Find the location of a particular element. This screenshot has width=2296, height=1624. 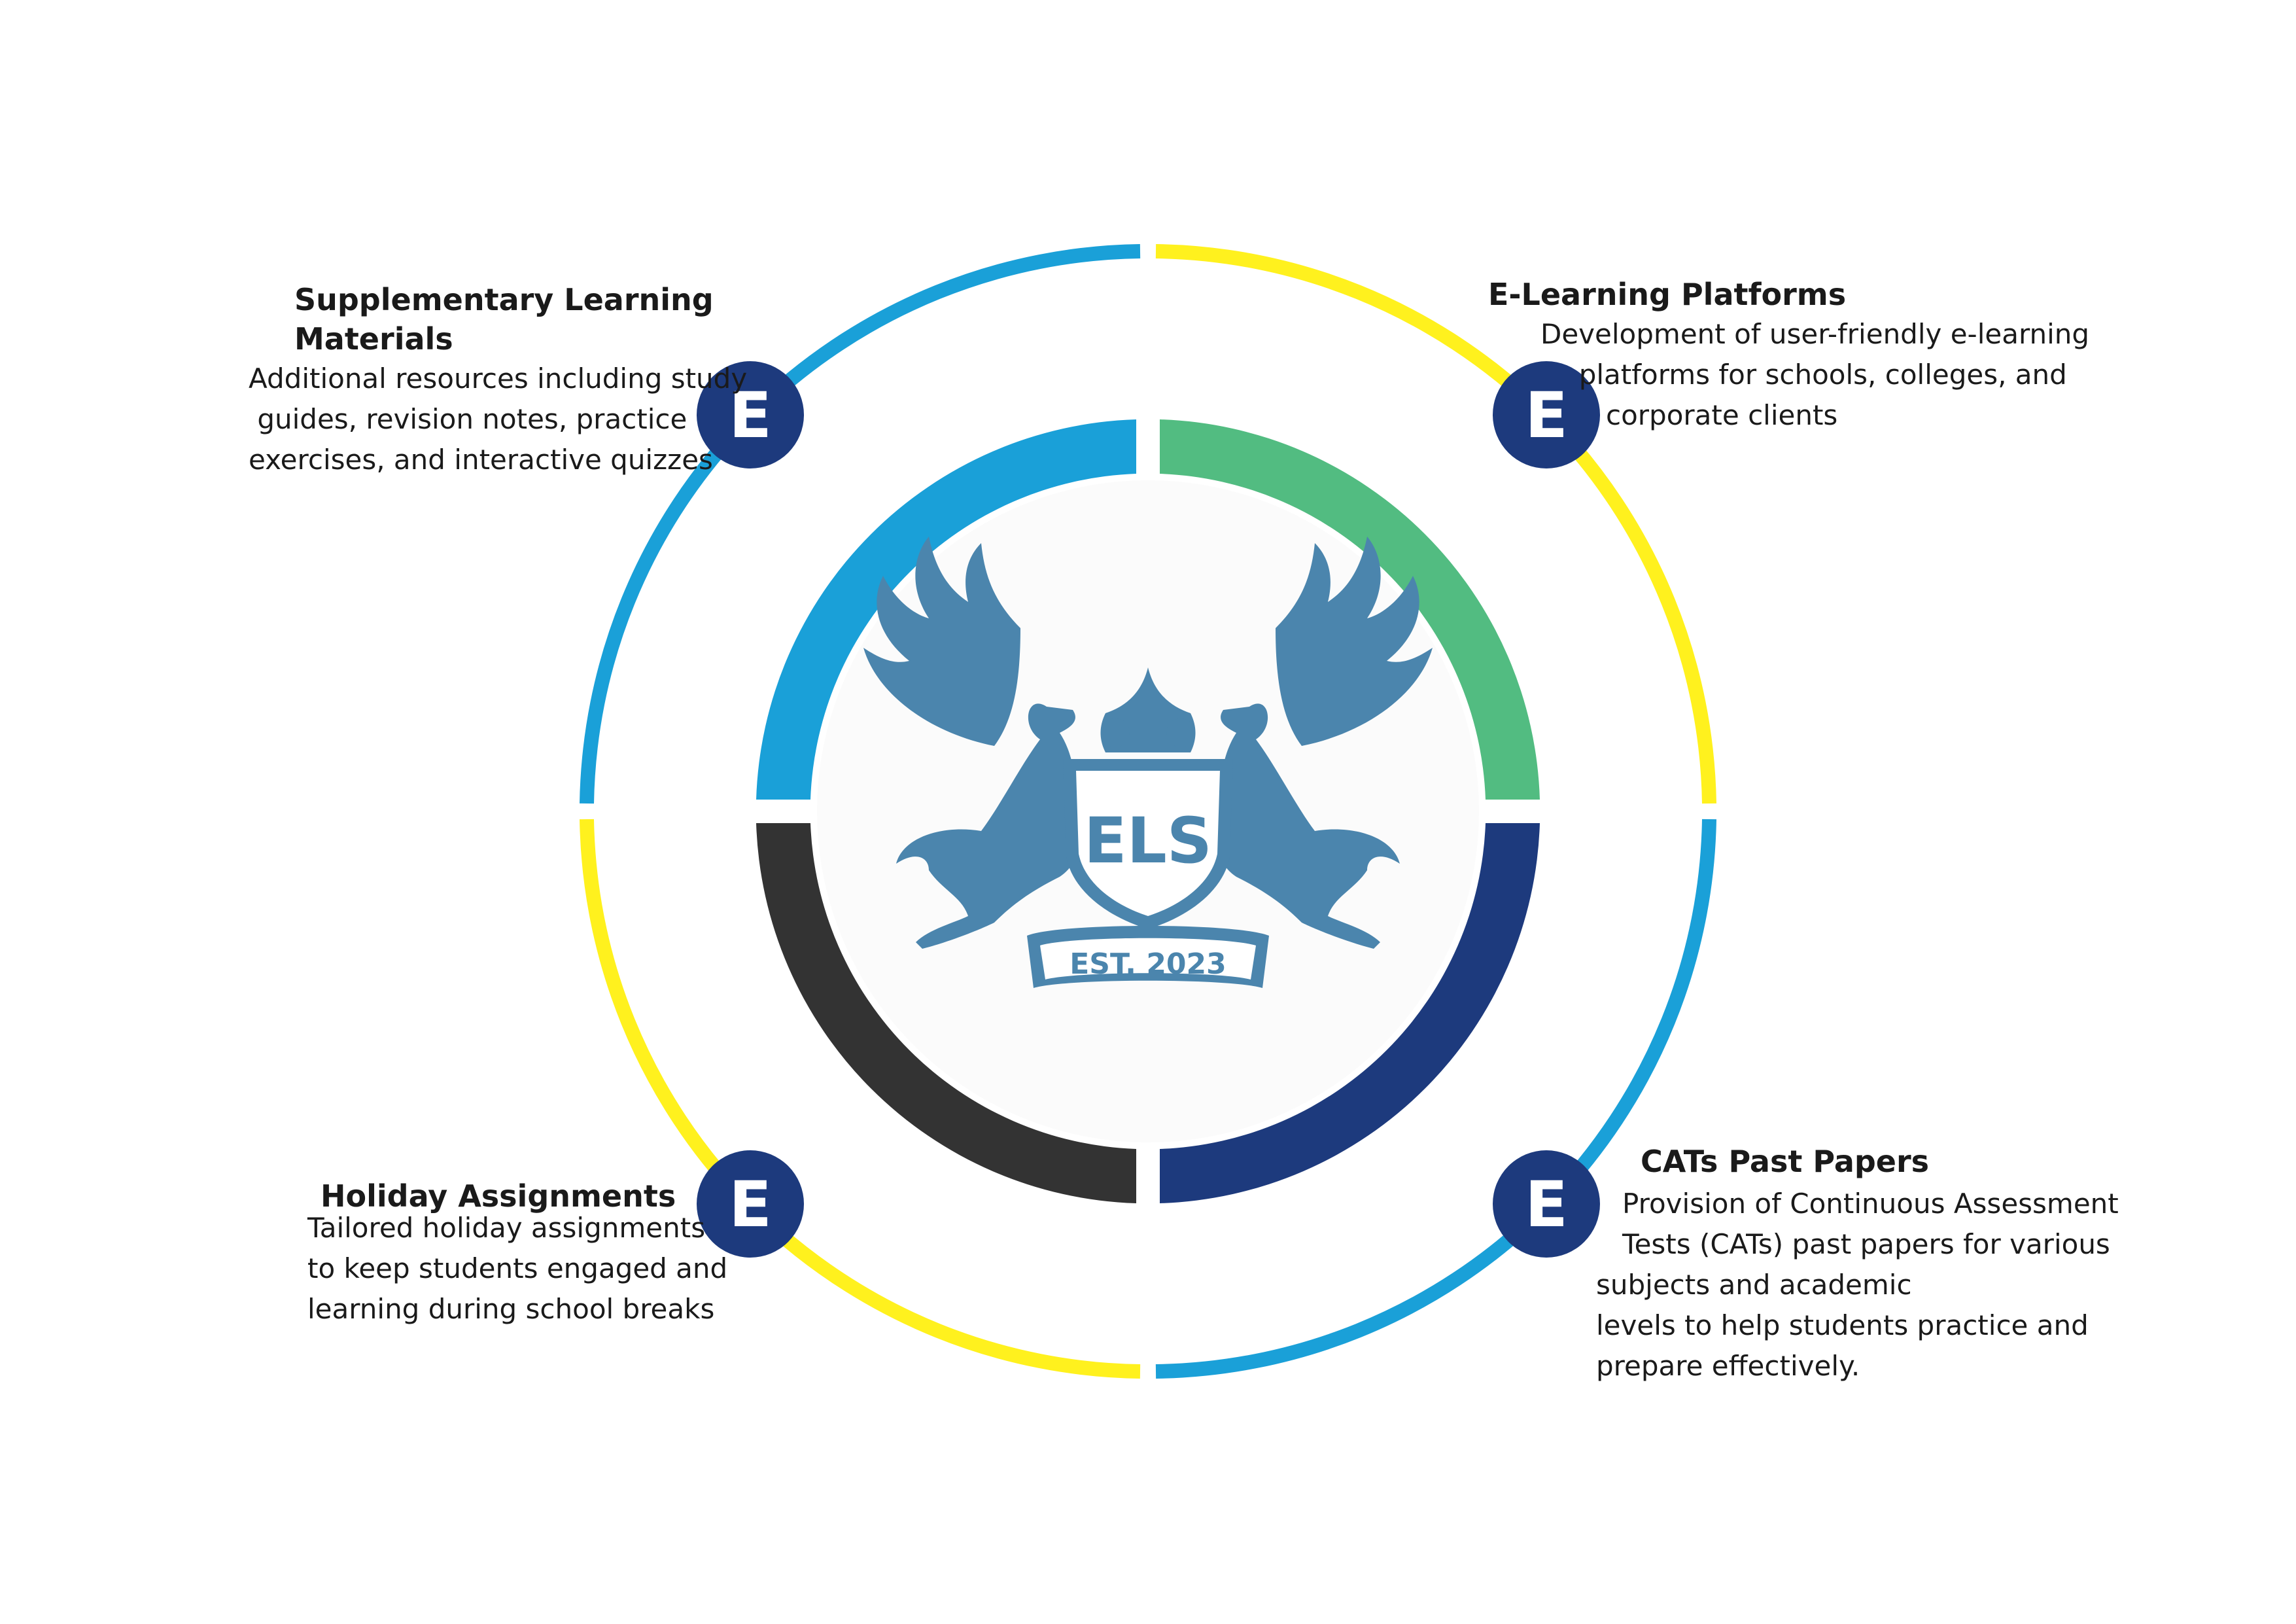

shield-inner is located at coordinates (1148, 843).